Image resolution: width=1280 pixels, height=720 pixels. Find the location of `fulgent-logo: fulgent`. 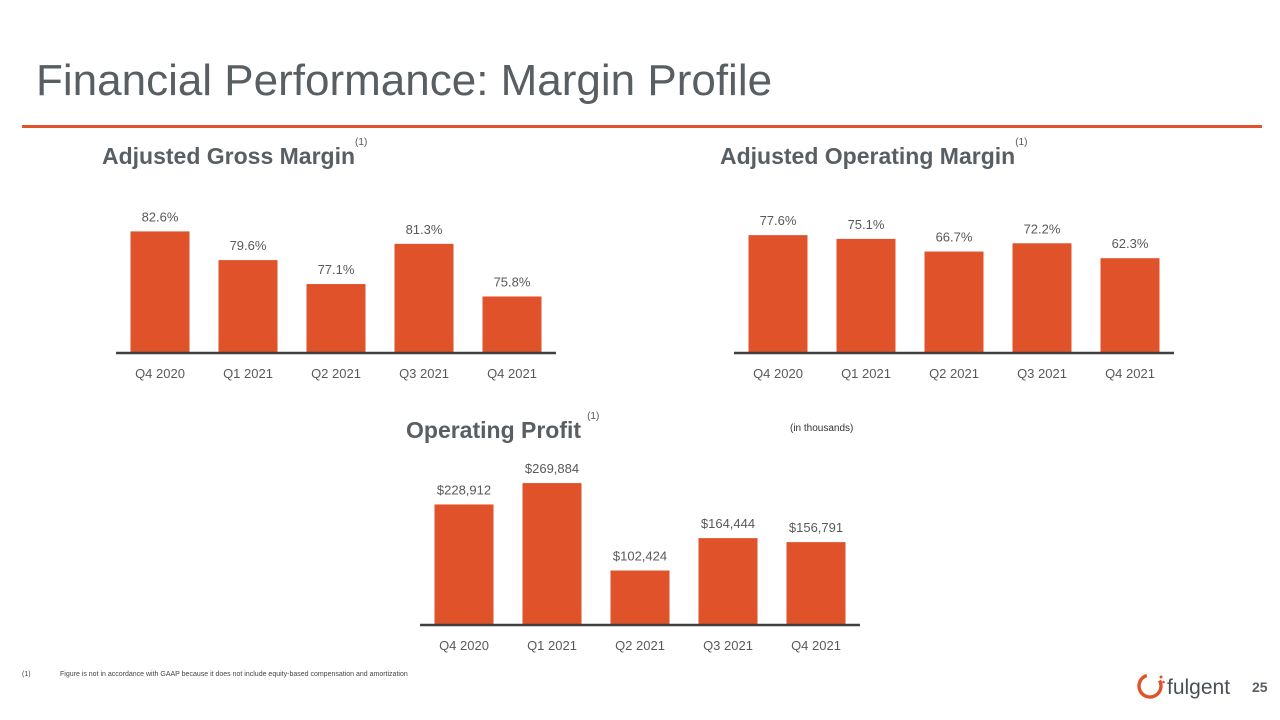

fulgent-logo: fulgent is located at coordinates (1183, 686).